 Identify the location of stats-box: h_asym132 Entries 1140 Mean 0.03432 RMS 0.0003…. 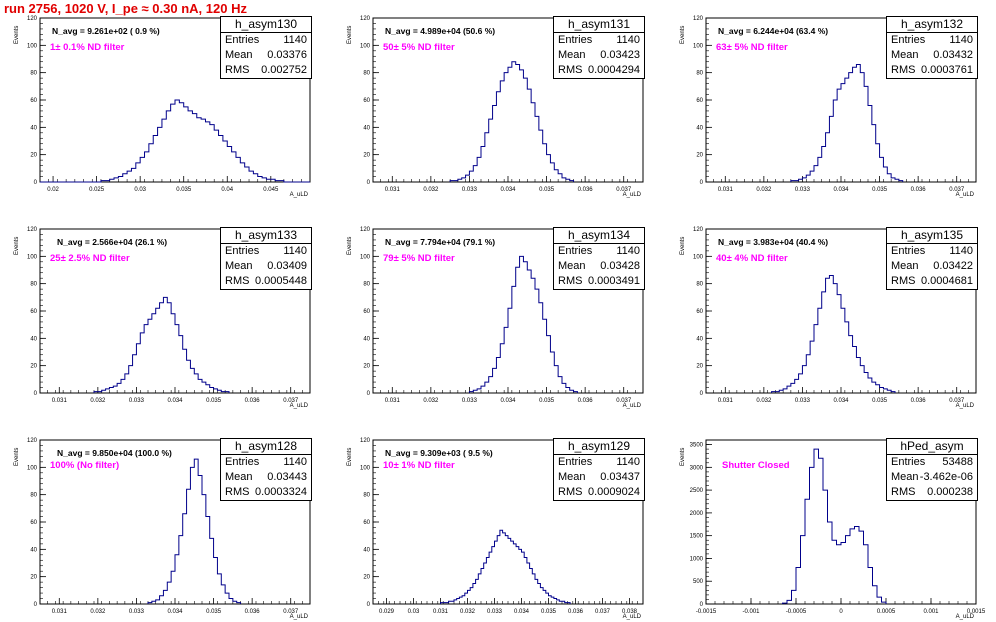
(932, 47).